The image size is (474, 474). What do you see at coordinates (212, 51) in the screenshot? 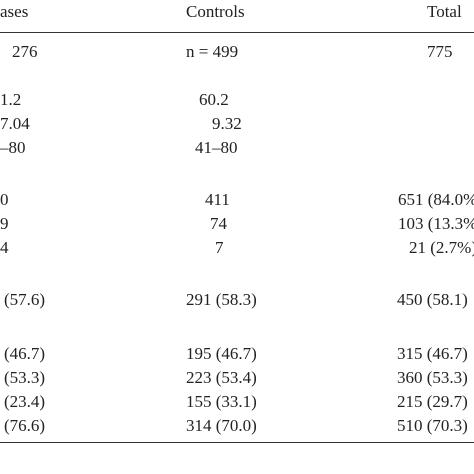
I see `table-cell: n = 499` at bounding box center [212, 51].